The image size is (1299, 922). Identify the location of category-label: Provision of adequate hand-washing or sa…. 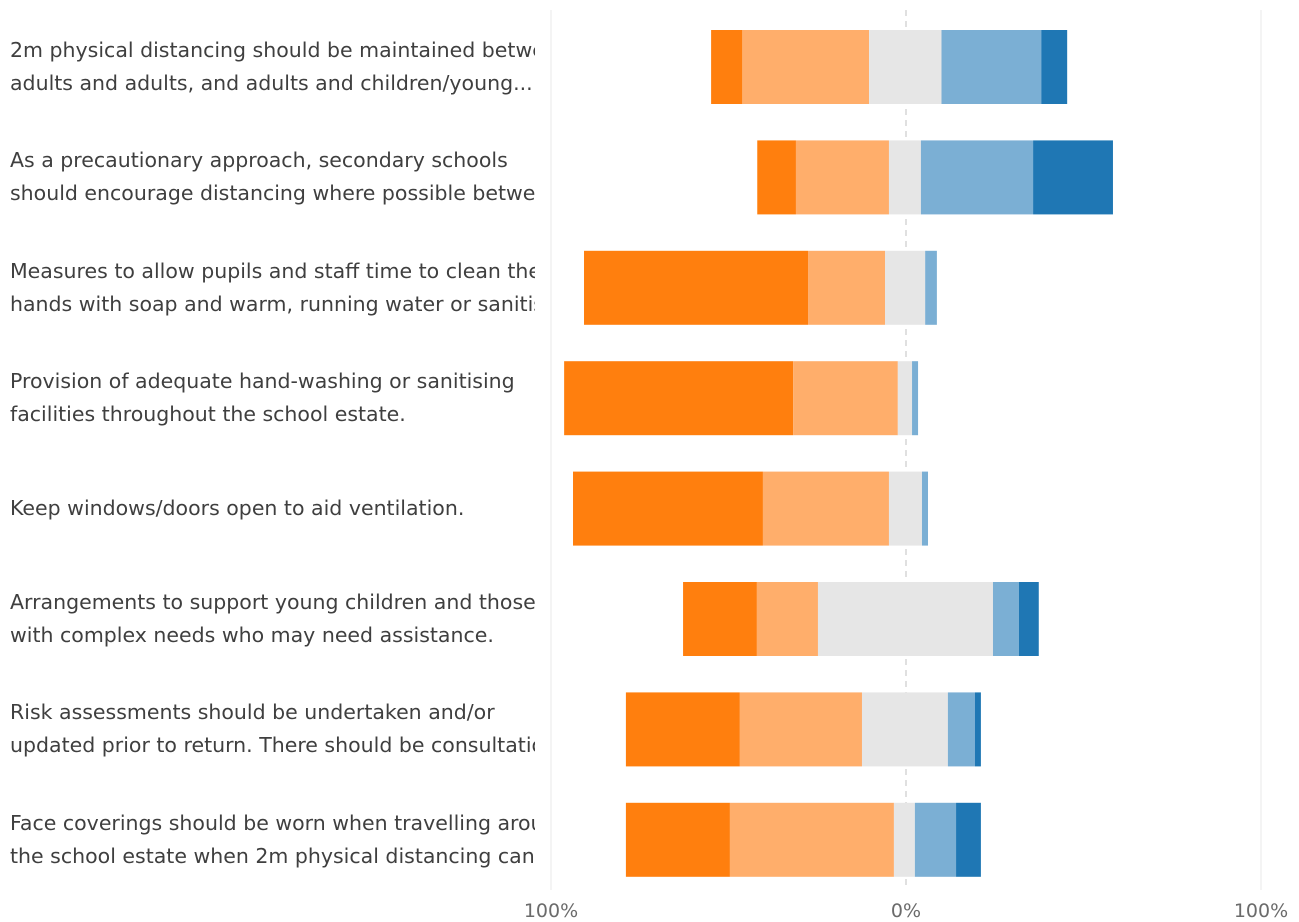
(272, 398).